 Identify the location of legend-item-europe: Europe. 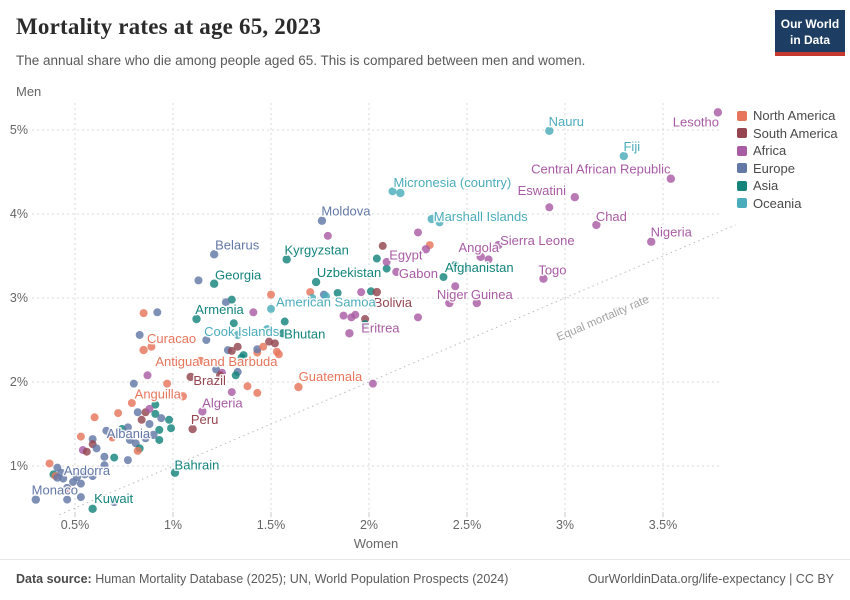
(787, 169).